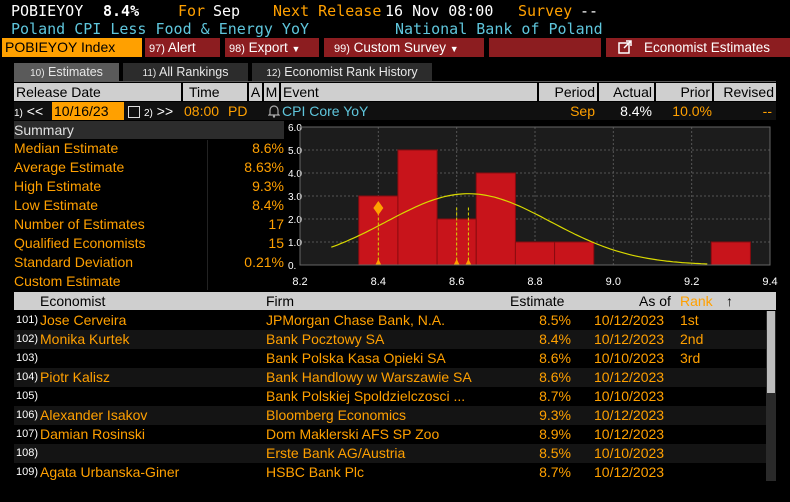 The width and height of the screenshot is (790, 502). What do you see at coordinates (632, 92) in the screenshot?
I see `header-actual-label: Actual` at bounding box center [632, 92].